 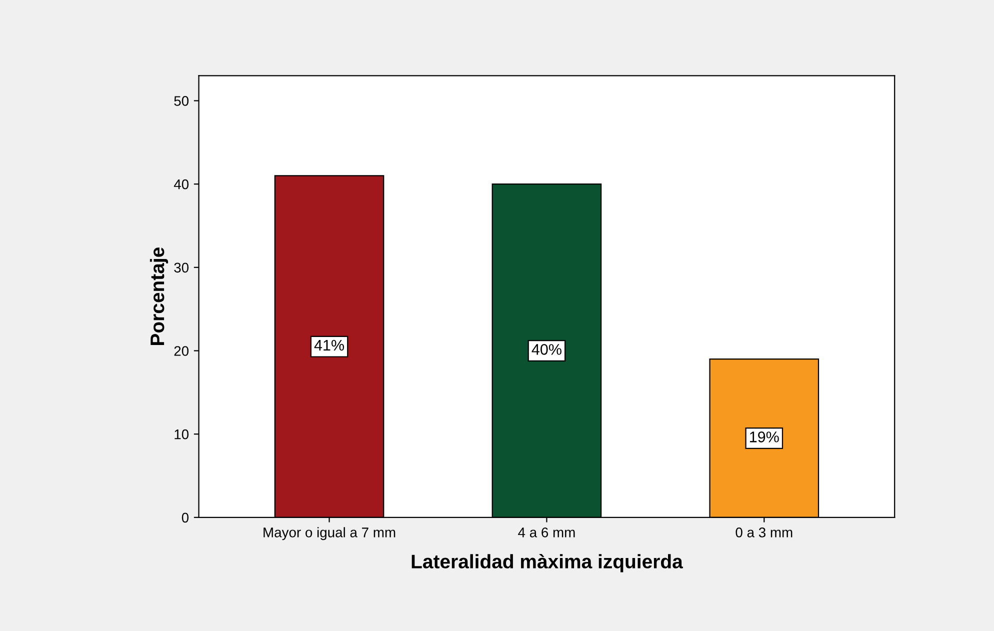 I want to click on x-tick-label: Mayor o igual a 7 mm, so click(x=330, y=533).